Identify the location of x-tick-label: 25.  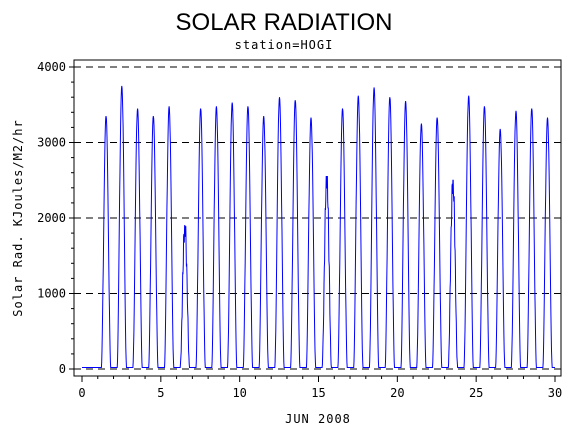
(476, 393).